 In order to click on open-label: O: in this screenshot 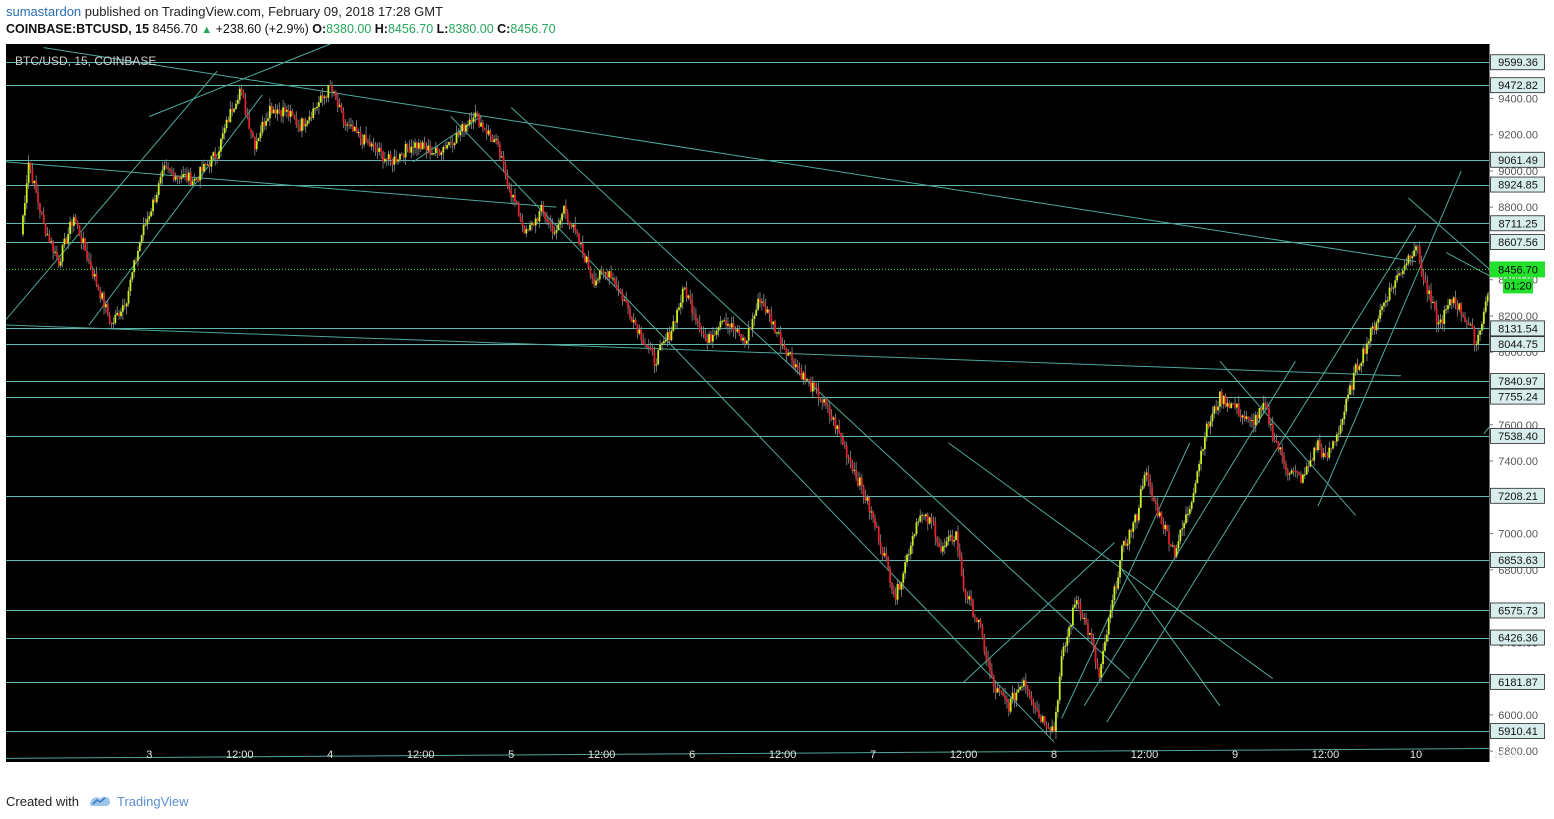, I will do `click(319, 29)`.